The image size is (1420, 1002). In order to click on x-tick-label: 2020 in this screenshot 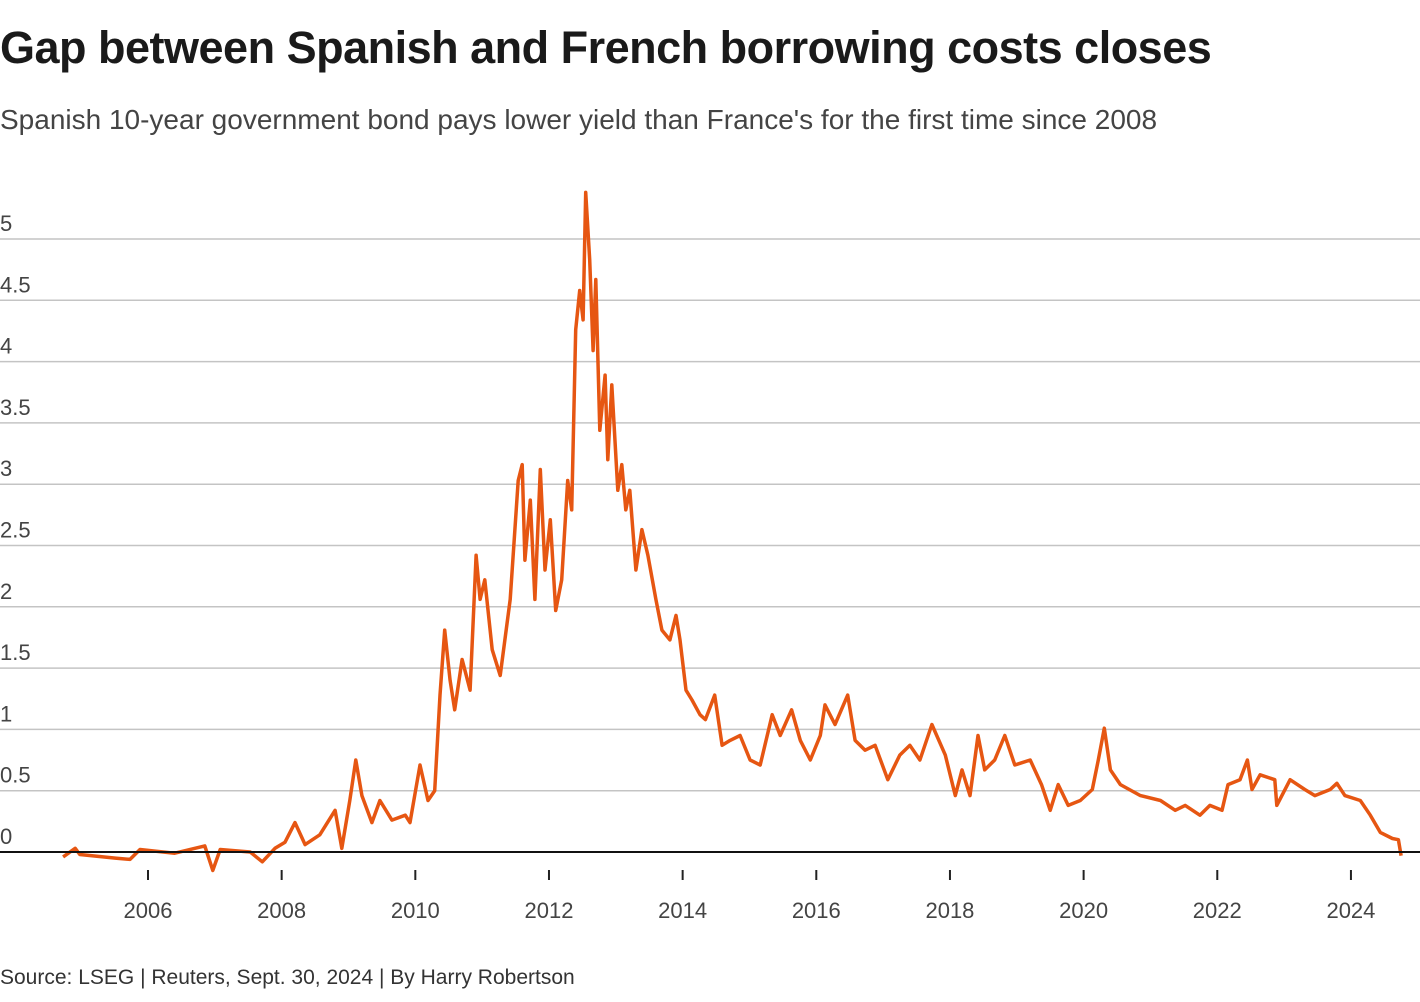, I will do `click(1083, 910)`.